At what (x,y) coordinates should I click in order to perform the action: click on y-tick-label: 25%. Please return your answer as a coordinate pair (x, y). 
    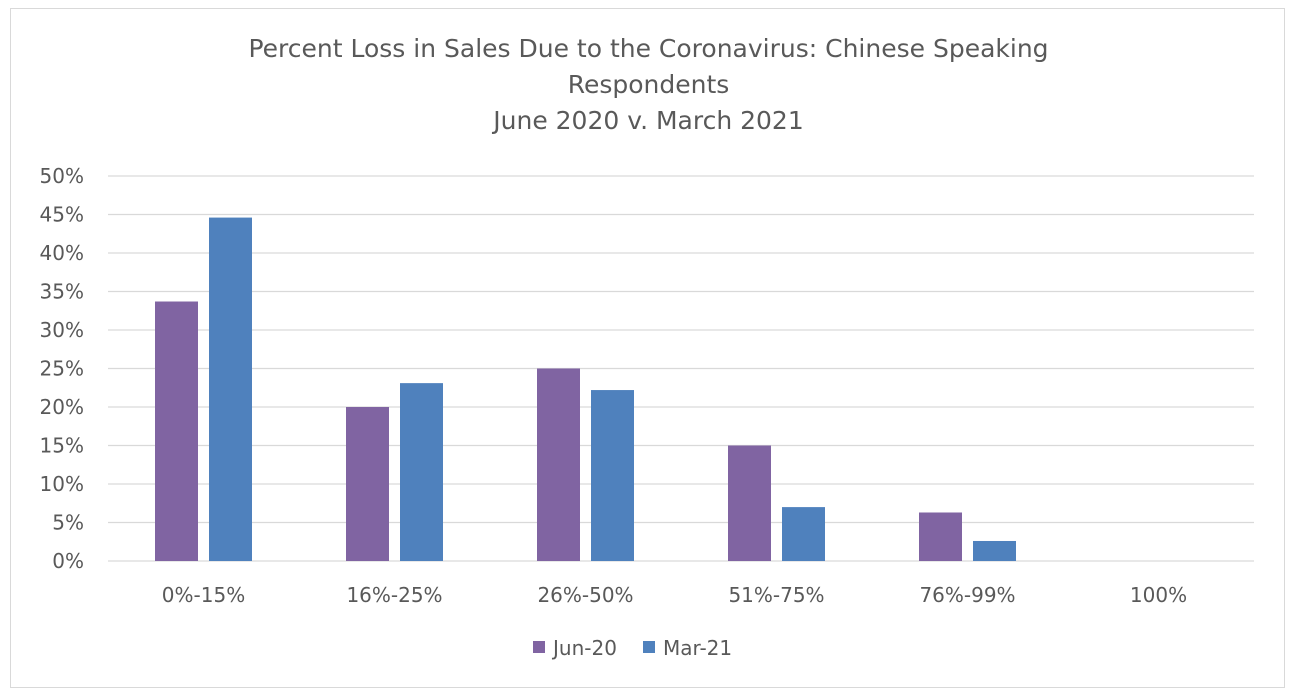
    Looking at the image, I should click on (62, 369).